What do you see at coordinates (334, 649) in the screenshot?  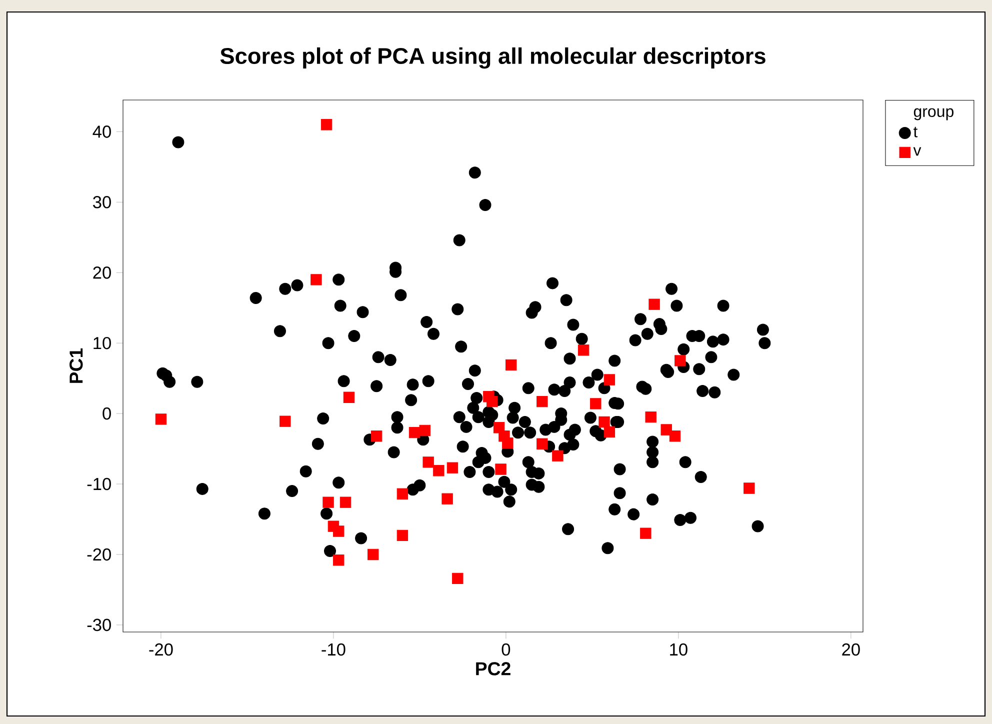 I see `x-tick-label: -10` at bounding box center [334, 649].